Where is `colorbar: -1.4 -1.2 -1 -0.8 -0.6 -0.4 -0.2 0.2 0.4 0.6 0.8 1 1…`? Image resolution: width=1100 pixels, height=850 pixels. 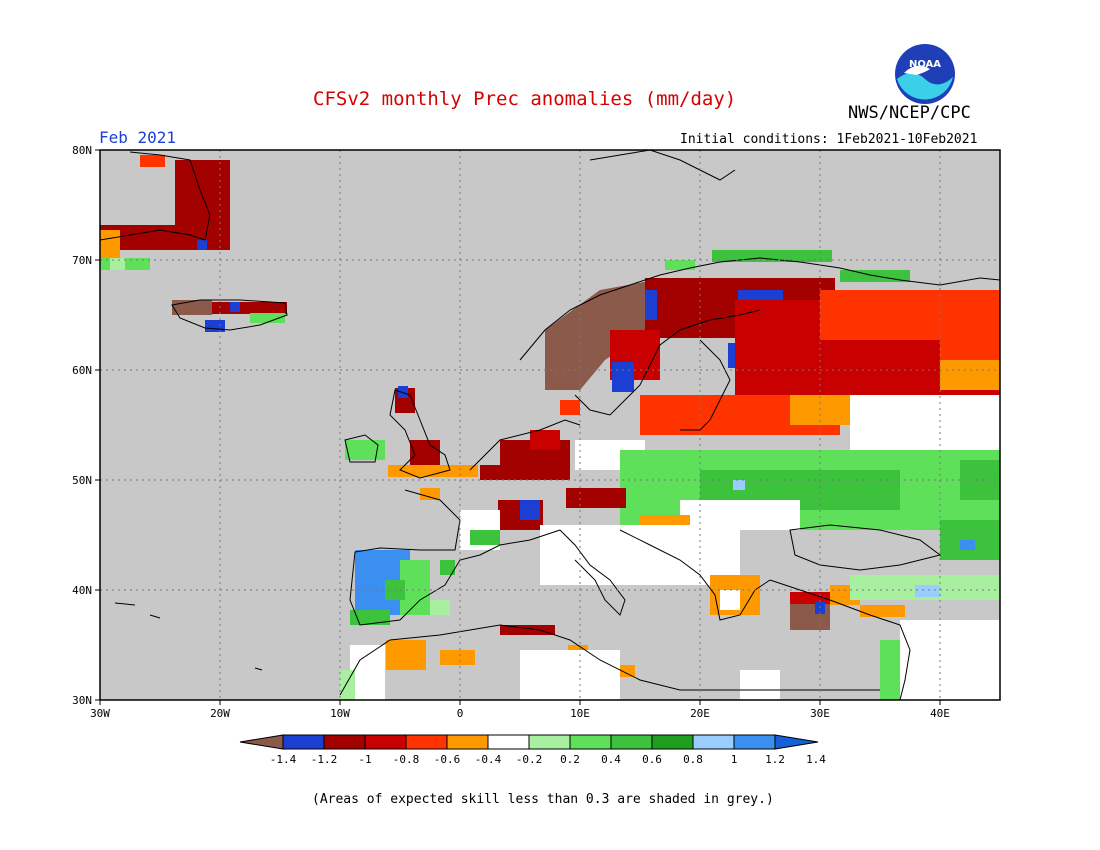 colorbar: -1.4 -1.2 -1 -0.8 -0.6 -0.4 -0.2 0.2 0.4 0.6 0.8 1 1… is located at coordinates (532, 750).